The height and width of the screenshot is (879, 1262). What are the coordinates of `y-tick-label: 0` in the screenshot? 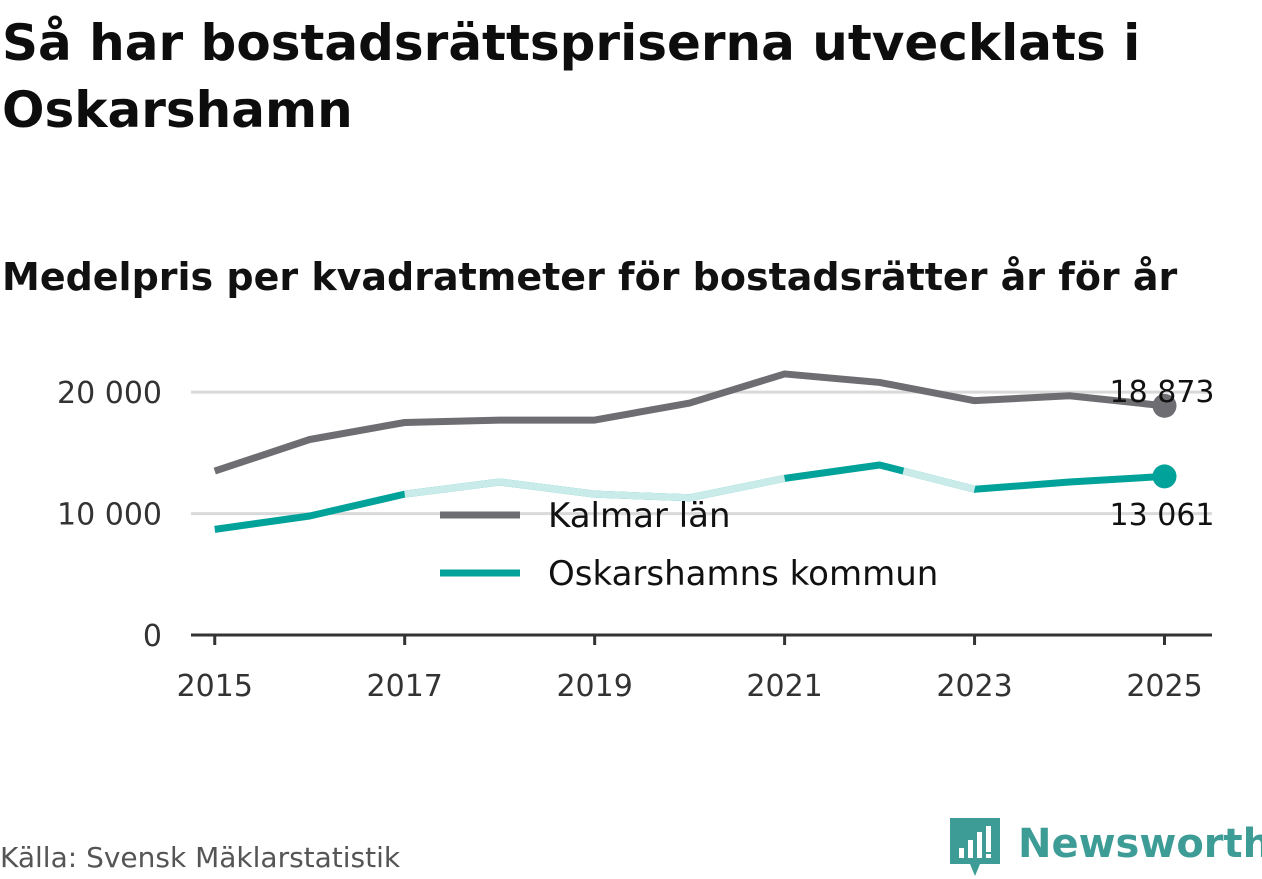 It's located at (152, 636).